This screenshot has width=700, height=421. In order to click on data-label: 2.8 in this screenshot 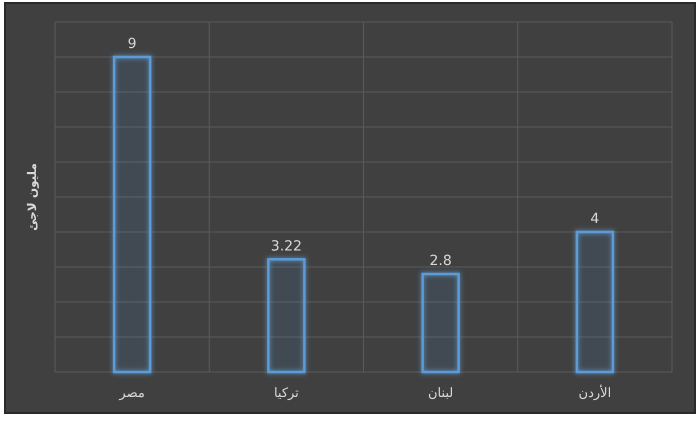, I will do `click(440, 261)`.